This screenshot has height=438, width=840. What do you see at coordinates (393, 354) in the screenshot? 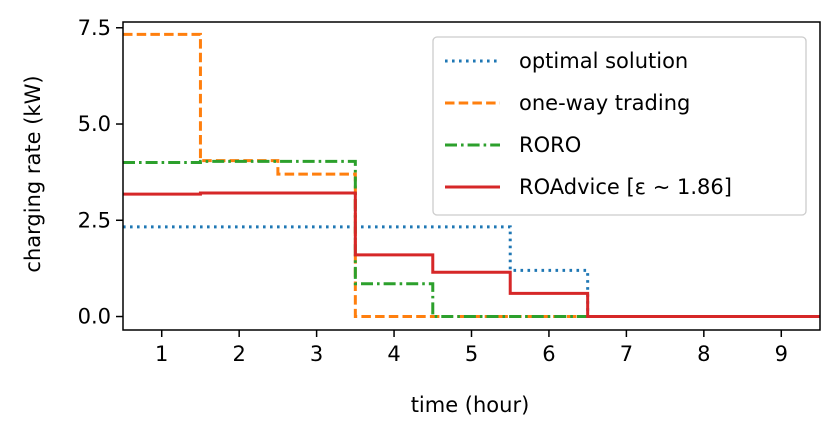
I see `x-tick-label: 4` at bounding box center [393, 354].